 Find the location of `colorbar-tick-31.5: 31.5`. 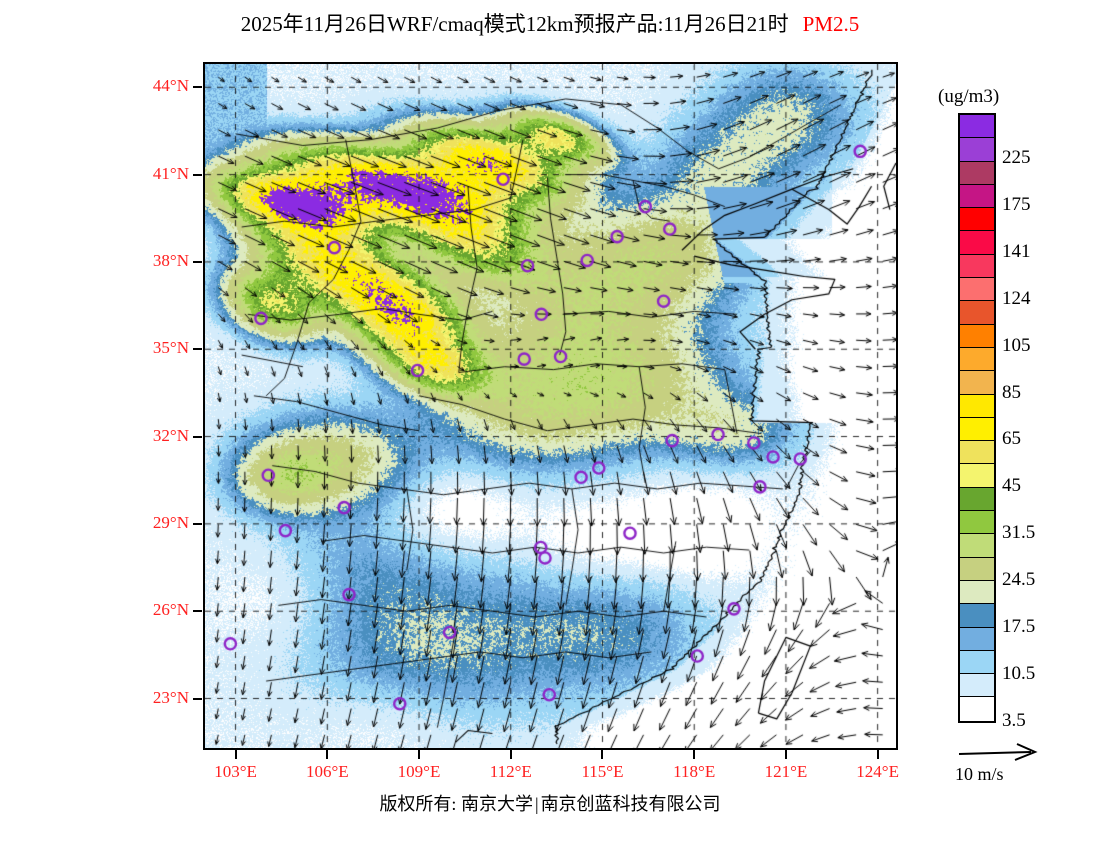

colorbar-tick-31.5: 31.5 is located at coordinates (1019, 533).